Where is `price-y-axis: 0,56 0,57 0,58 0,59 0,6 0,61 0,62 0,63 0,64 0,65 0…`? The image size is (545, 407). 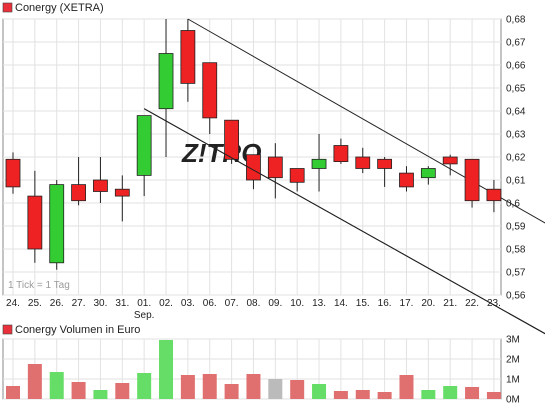
price-y-axis: 0,56 0,57 0,58 0,59 0,6 0,61 0,62 0,63 0,64 0,65 0… is located at coordinates (516, 158).